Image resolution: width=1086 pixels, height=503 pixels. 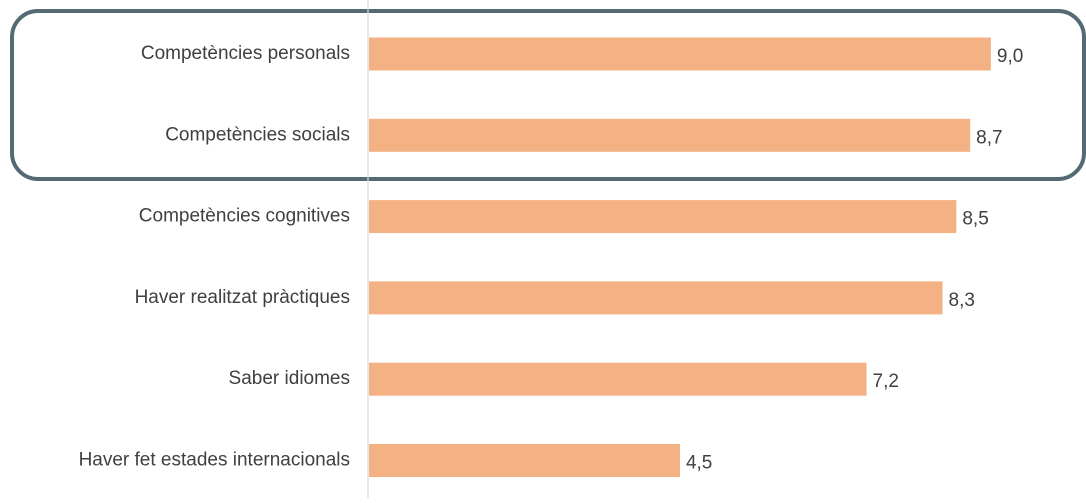 What do you see at coordinates (244, 216) in the screenshot?
I see `category-label: Competències cognitives` at bounding box center [244, 216].